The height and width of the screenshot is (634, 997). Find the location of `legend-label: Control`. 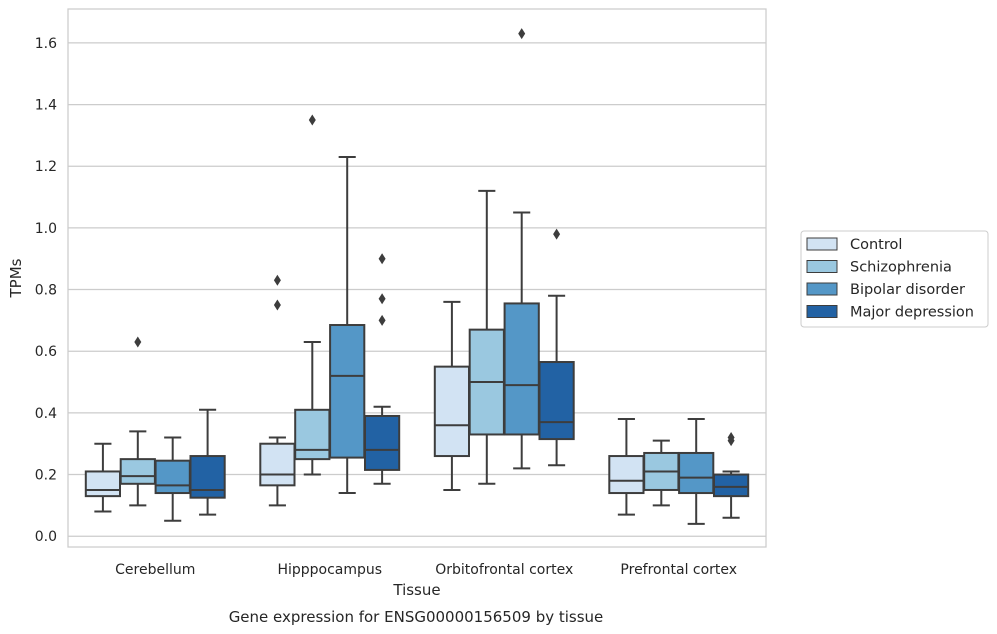

legend-label: Control is located at coordinates (876, 245).